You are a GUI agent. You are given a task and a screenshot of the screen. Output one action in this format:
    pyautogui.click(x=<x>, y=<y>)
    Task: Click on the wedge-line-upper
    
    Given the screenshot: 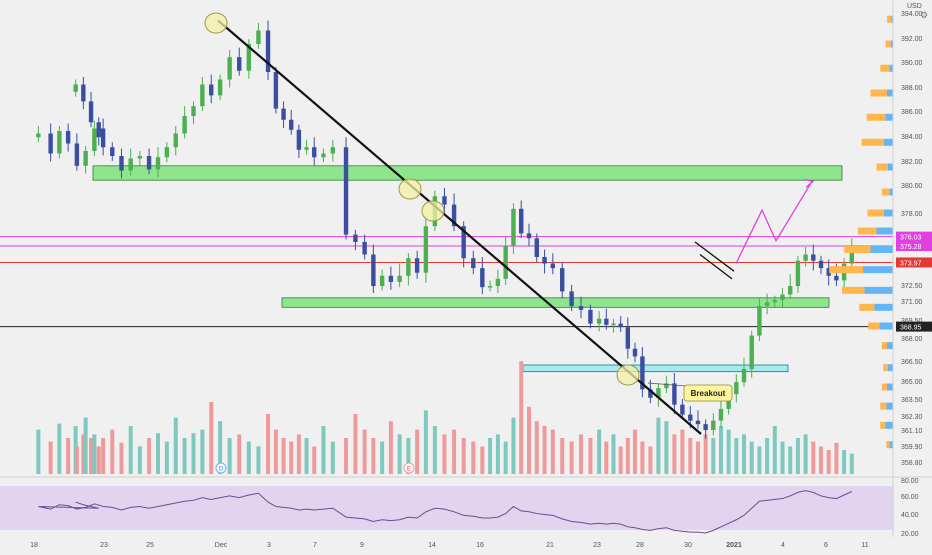 What is the action you would take?
    pyautogui.click(x=714, y=256)
    